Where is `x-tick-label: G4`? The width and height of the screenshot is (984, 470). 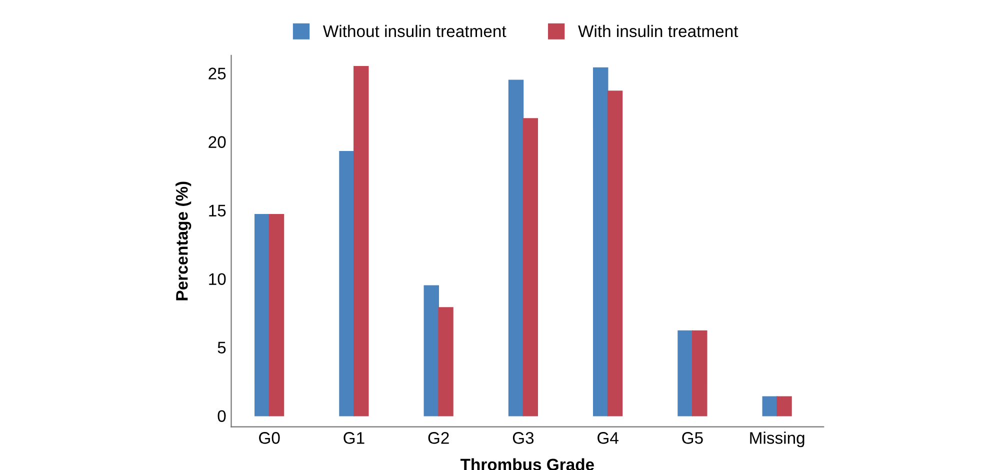 x-tick-label: G4 is located at coordinates (608, 438).